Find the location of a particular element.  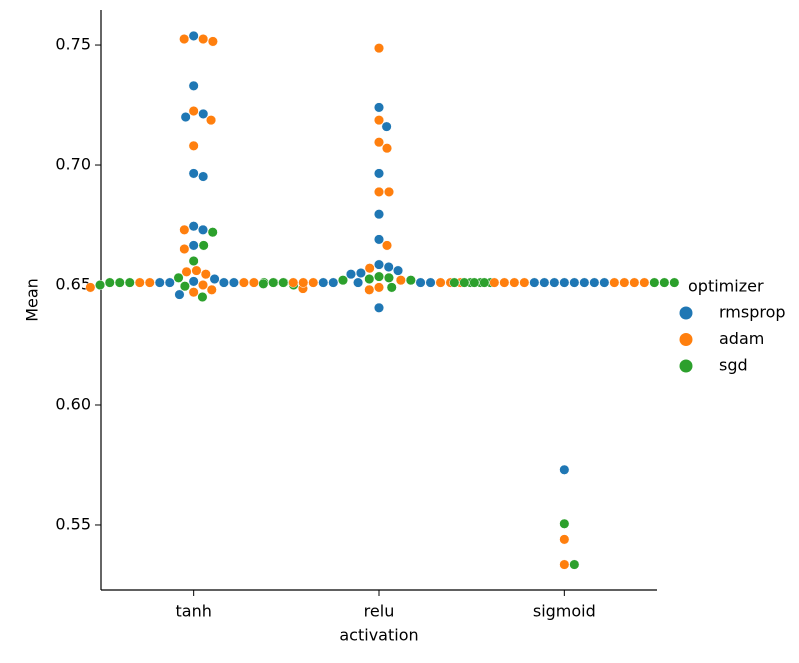

y-axis-label: Mean is located at coordinates (32, 300).